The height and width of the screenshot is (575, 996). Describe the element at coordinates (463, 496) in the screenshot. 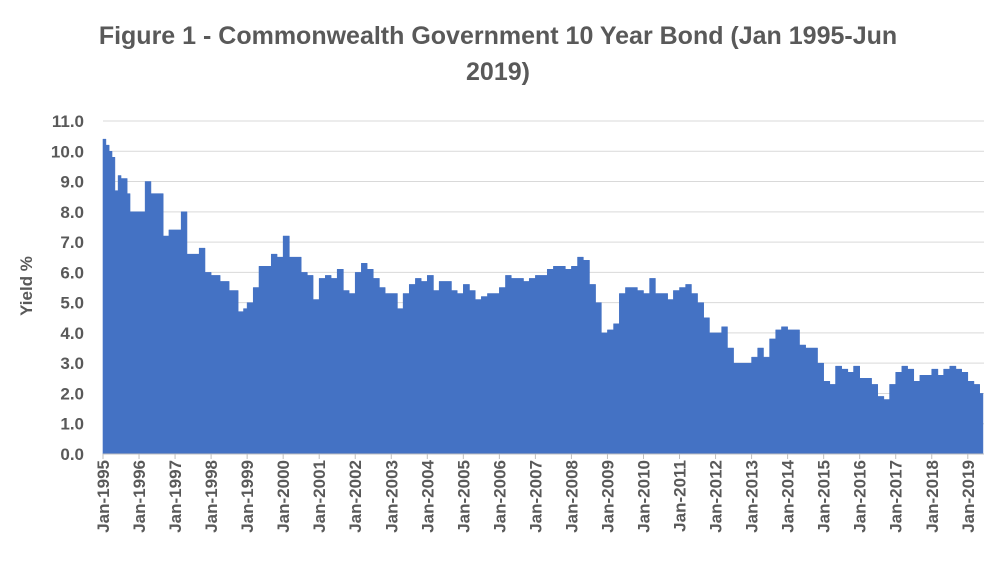

I see `x-tick-label: Jan-2005` at that location.